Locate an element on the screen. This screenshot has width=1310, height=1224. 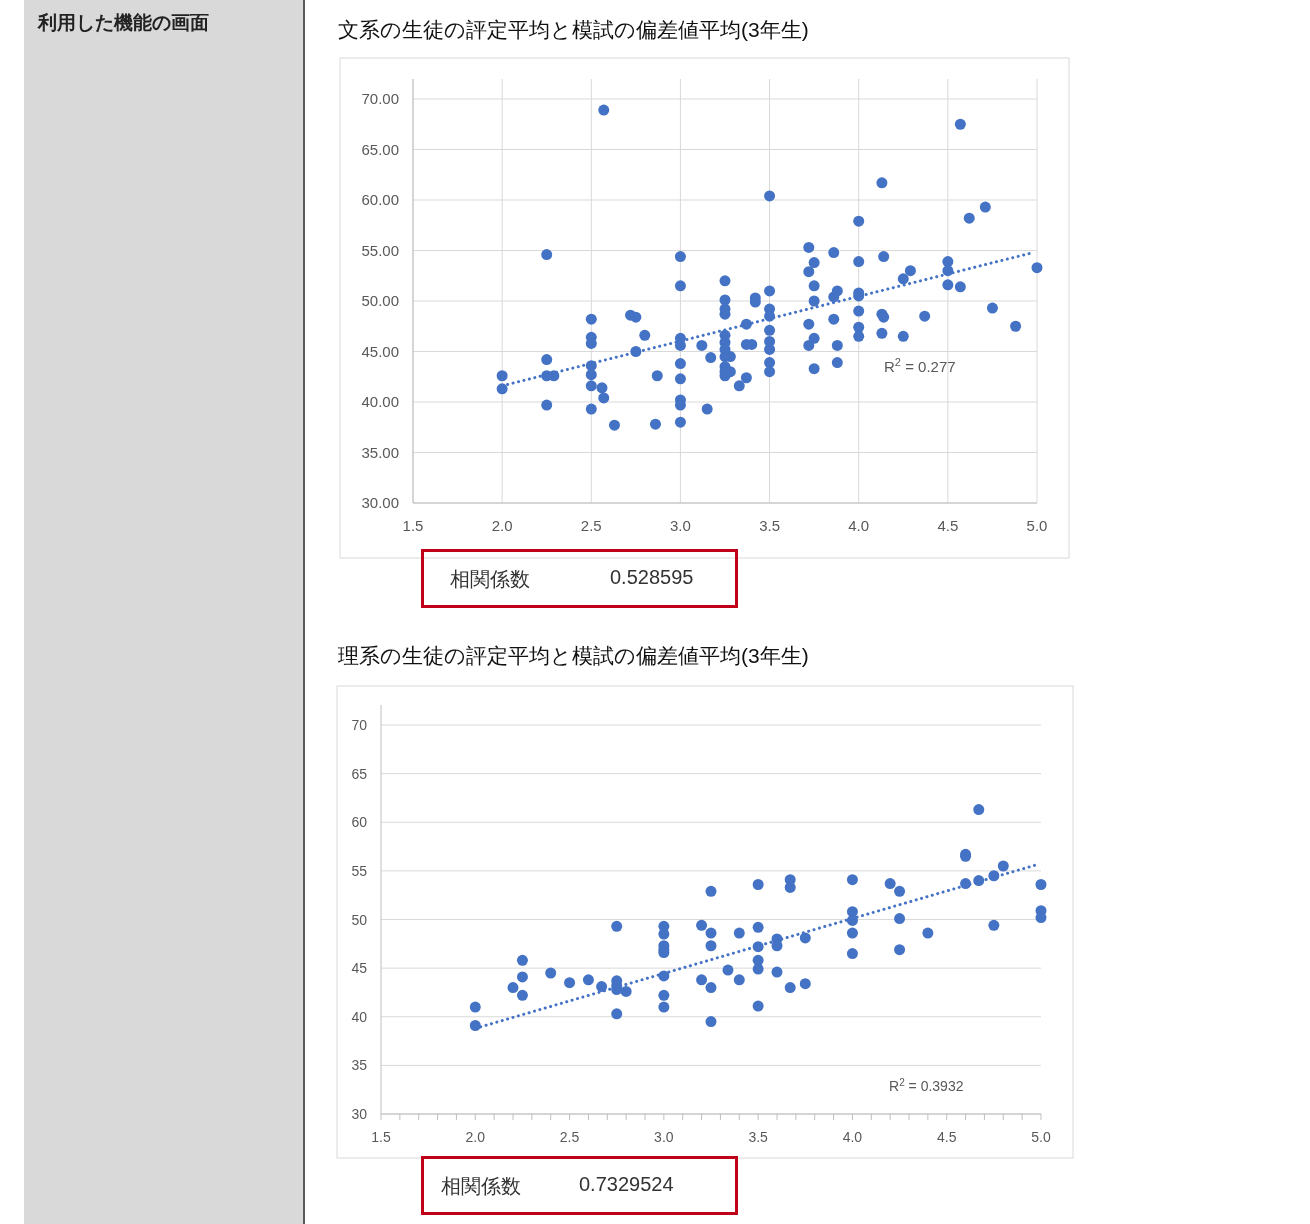
y-tick-label: 45 is located at coordinates (359, 968).